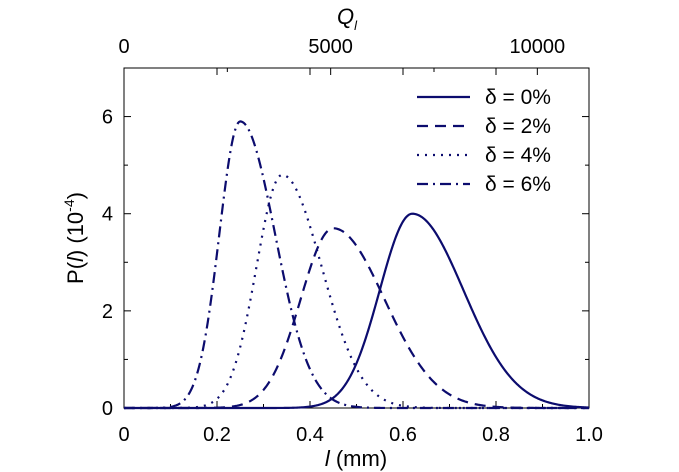  I want to click on x-axis-title-italic: l, so click(328, 458).